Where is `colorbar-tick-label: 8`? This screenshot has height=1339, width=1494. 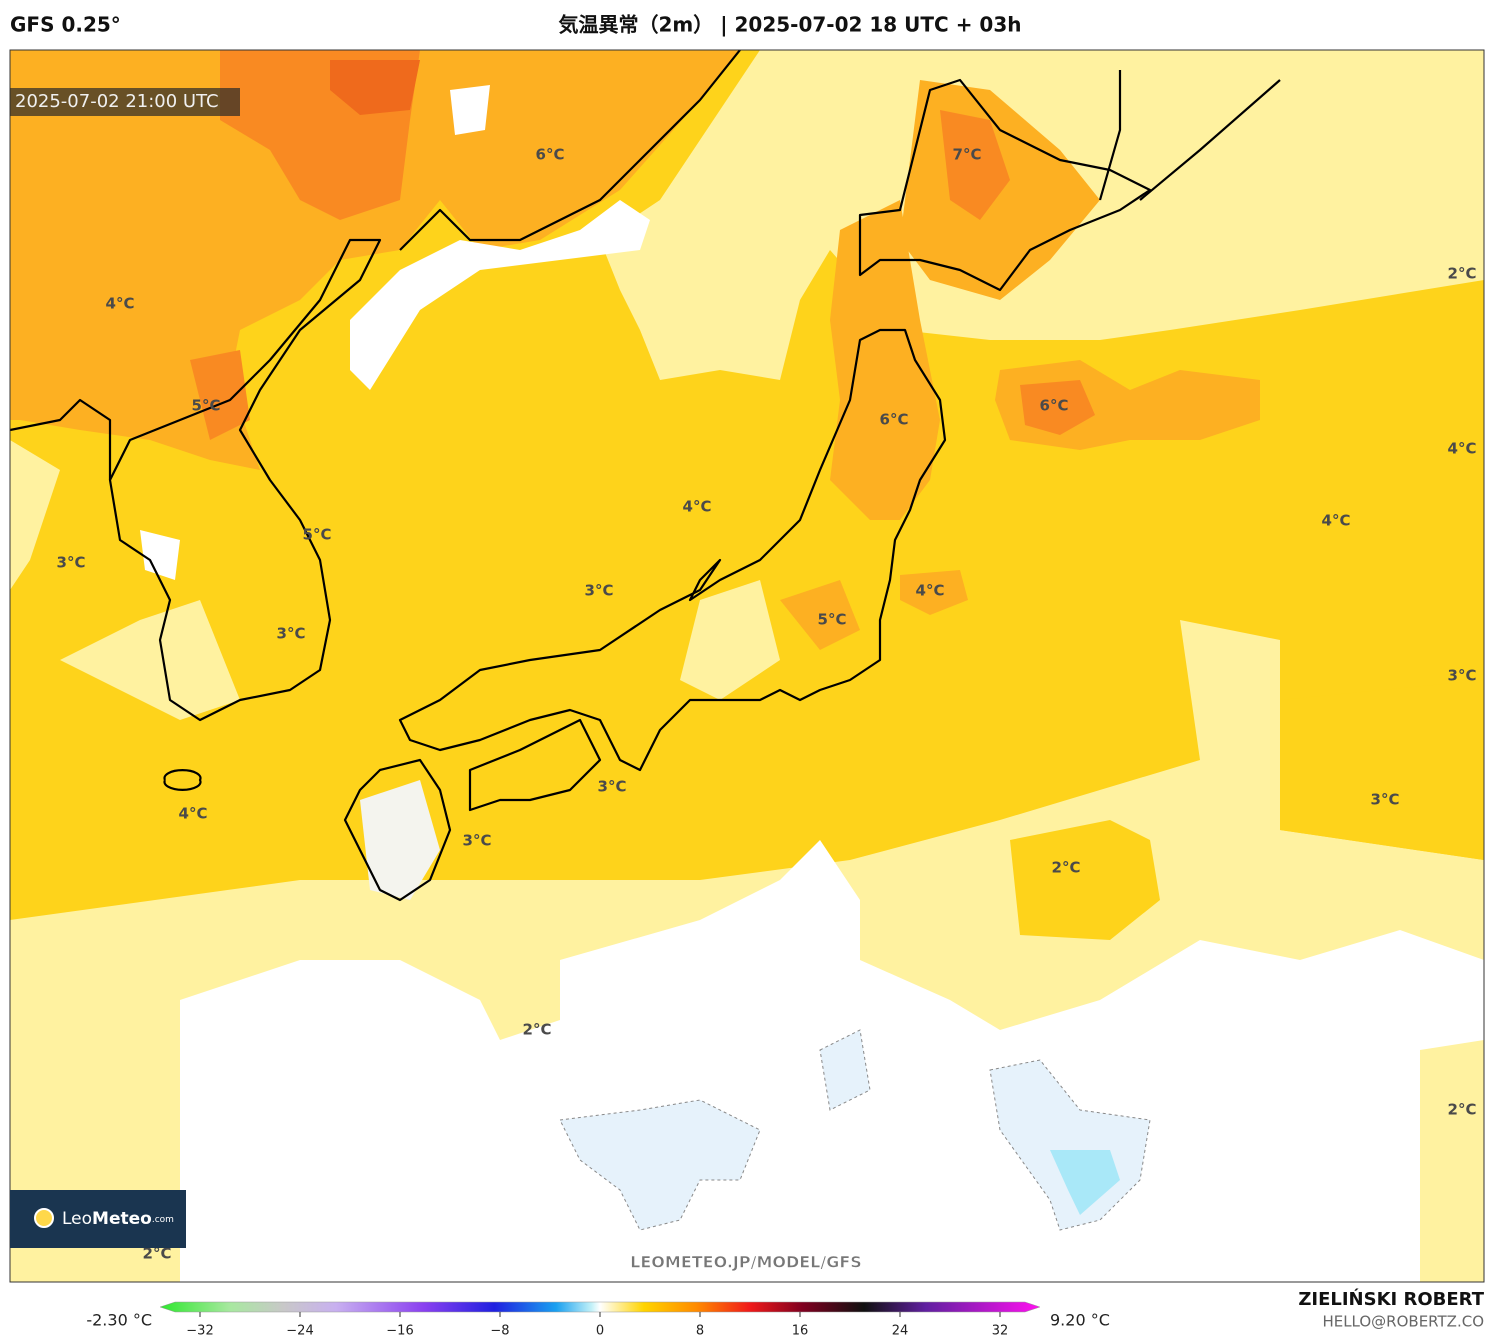 colorbar-tick-label: 8 is located at coordinates (700, 1331).